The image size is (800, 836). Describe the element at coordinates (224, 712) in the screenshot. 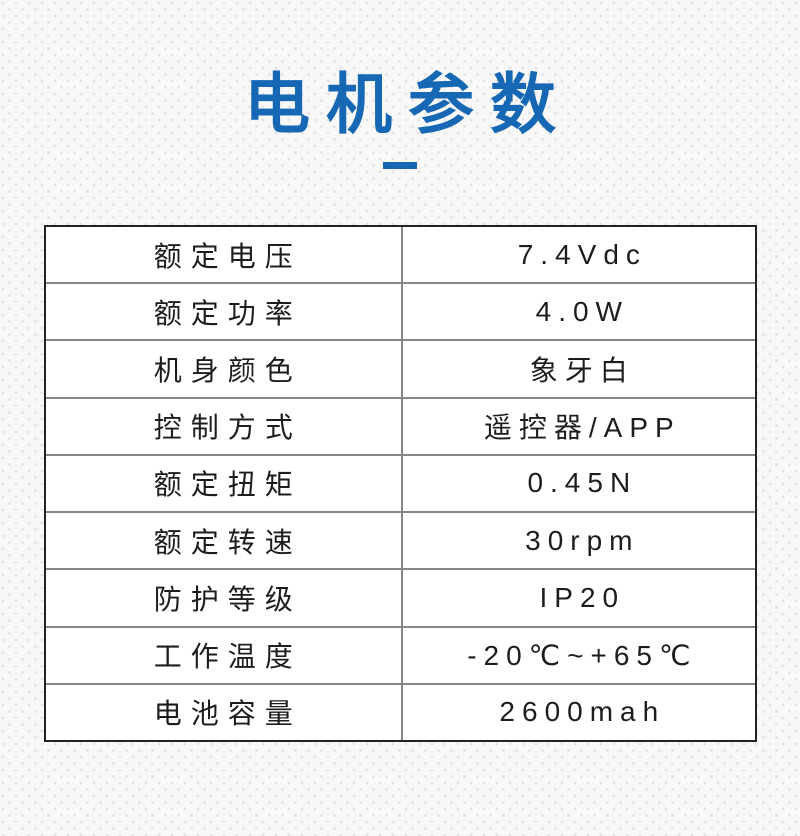

I see `spec-label: 电池容量` at that location.